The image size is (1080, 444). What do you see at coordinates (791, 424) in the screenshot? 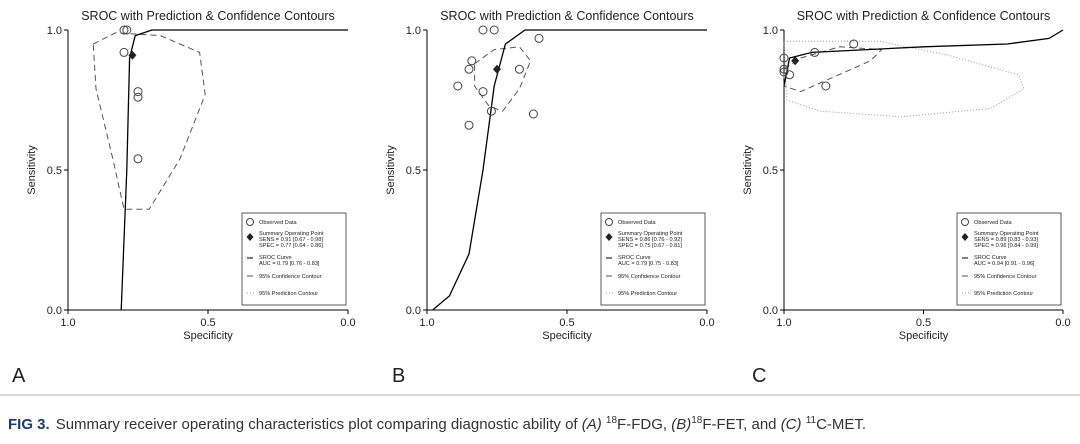
I see `caption-text: (C)` at bounding box center [791, 424].